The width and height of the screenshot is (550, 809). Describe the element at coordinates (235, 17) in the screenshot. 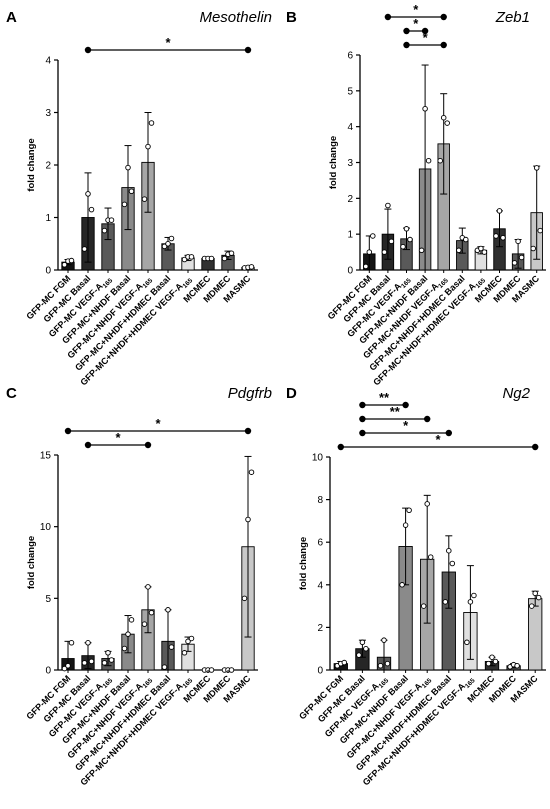

I see `panel-title: Mesothelin` at that location.